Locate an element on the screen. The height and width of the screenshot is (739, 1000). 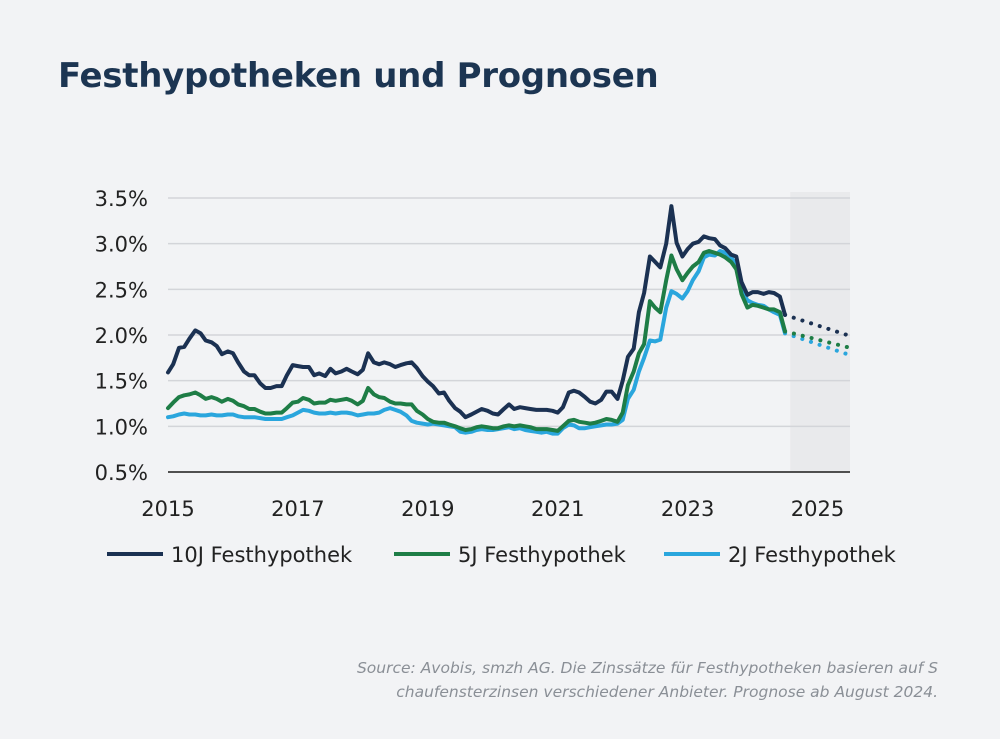
x-tick-label: 2021 is located at coordinates (557, 509).